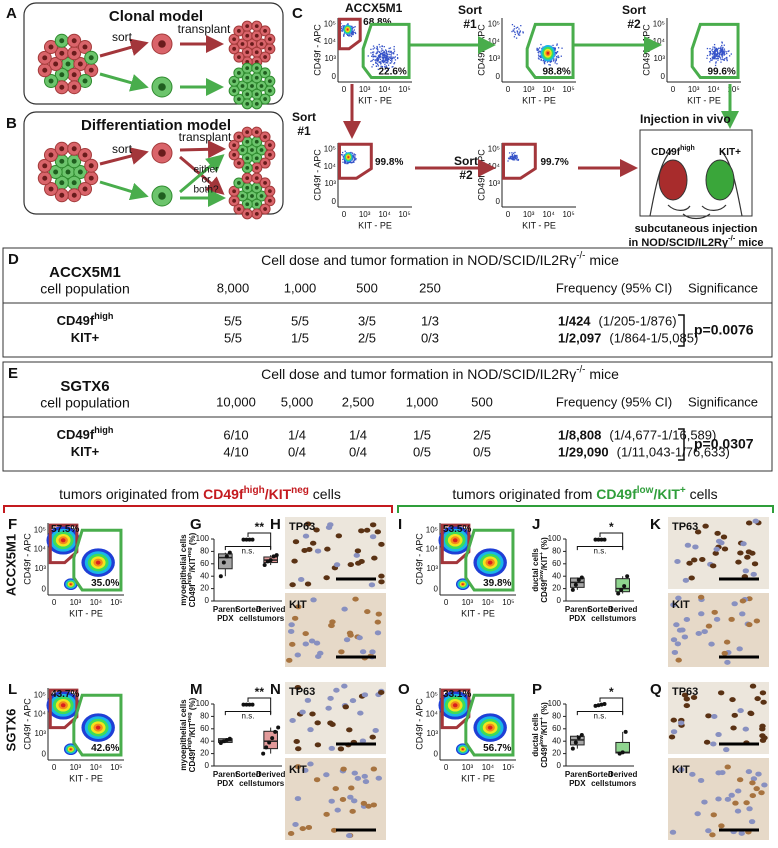 This screenshot has width=778, height=848. I want to click on annotation: Injection in vivo, so click(685, 119).